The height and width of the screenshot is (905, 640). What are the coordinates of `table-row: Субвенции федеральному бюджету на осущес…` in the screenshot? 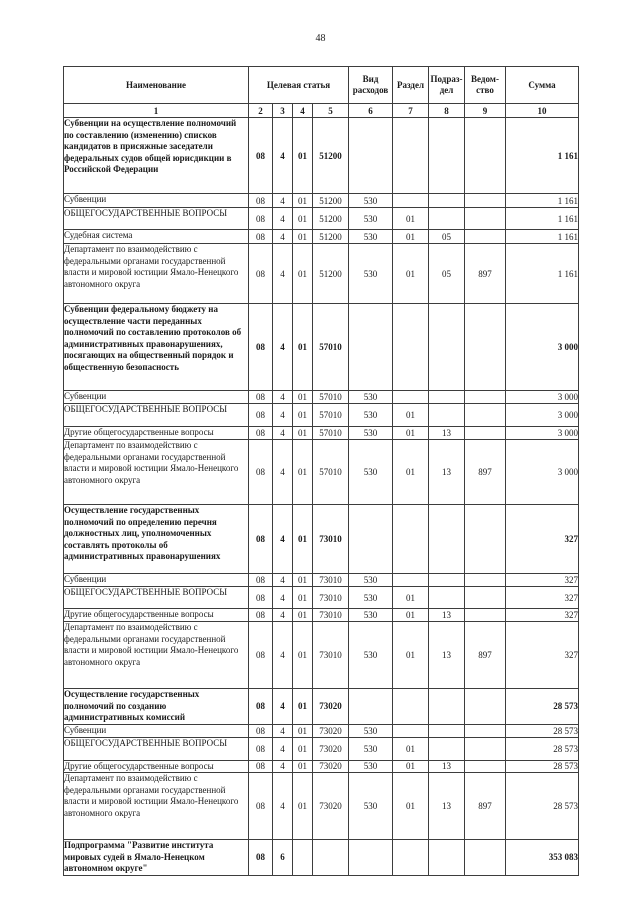 It's located at (321, 347).